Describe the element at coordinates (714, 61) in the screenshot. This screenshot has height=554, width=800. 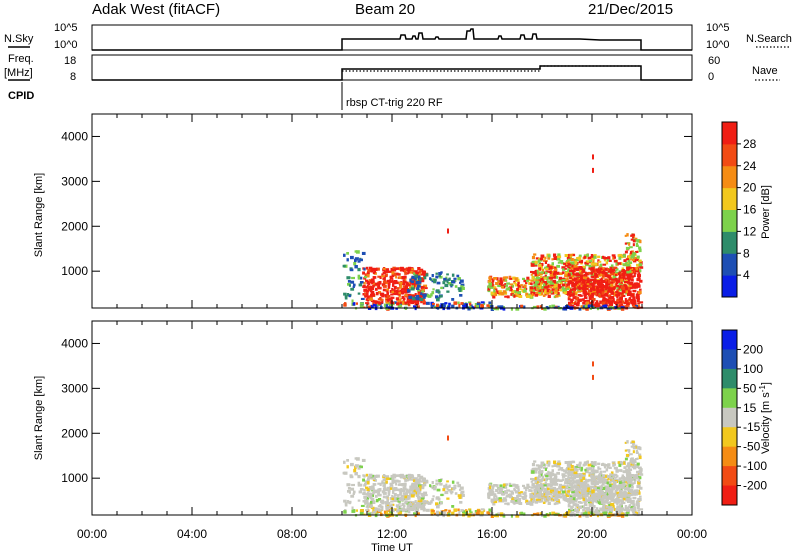
I see `nave-tick-top: 60` at that location.